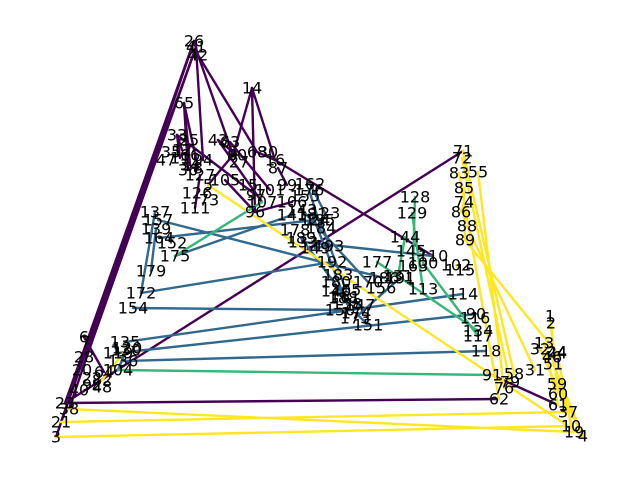  I want to click on node-label: 191, so click(400, 278).